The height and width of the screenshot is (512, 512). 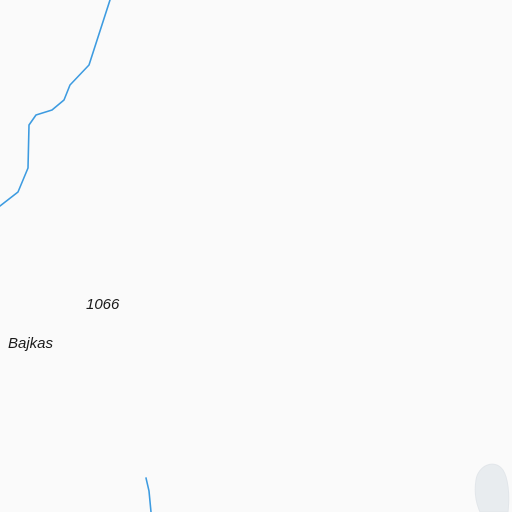 What do you see at coordinates (103, 304) in the screenshot?
I see `elevation-label: 1066` at bounding box center [103, 304].